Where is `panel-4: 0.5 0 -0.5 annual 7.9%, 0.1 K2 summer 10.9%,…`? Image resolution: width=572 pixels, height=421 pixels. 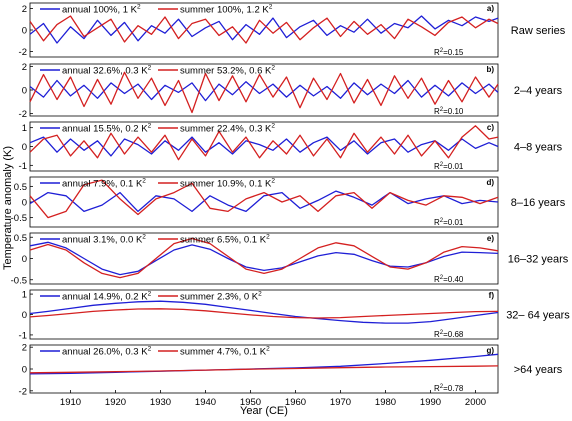
panel-4: 0.5 0 -0.5 annual 7.9%, 0.1 K2 summer 10.9%,… is located at coordinates (288, 202).